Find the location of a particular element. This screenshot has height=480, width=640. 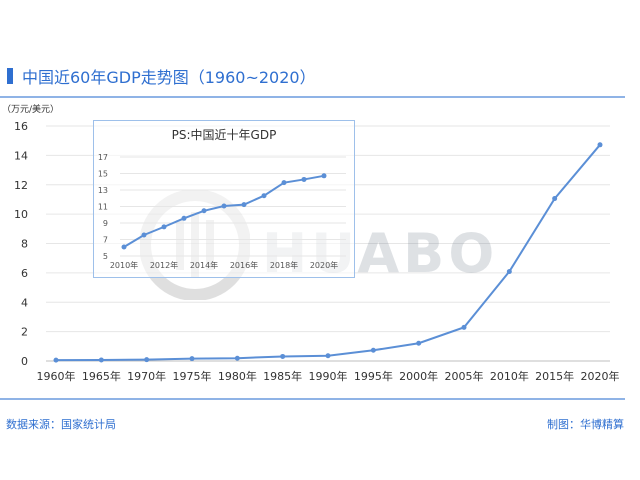

y-tick-label: 8 is located at coordinates (24, 244).